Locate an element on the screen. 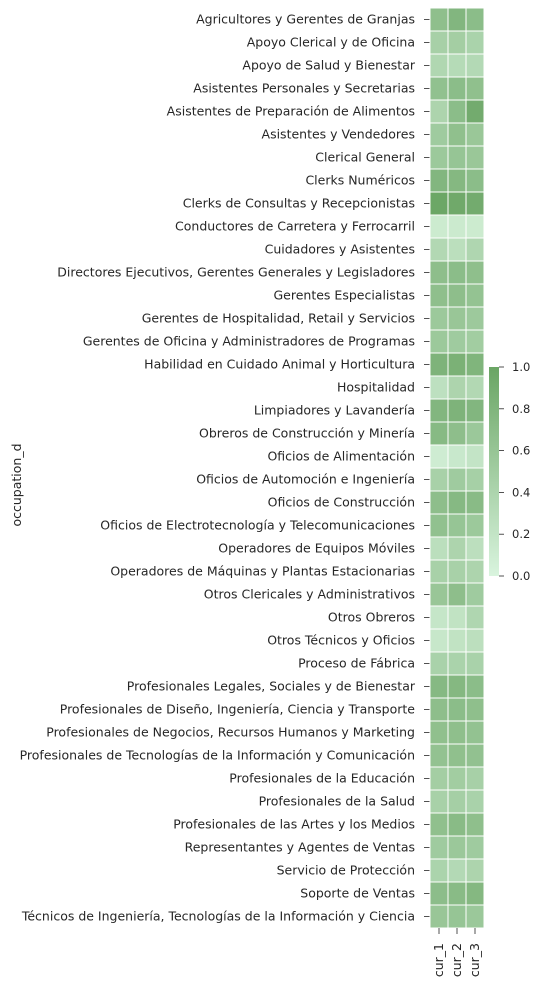 This screenshot has height=990, width=541. row-label: Soporte de Ventas is located at coordinates (357, 893).